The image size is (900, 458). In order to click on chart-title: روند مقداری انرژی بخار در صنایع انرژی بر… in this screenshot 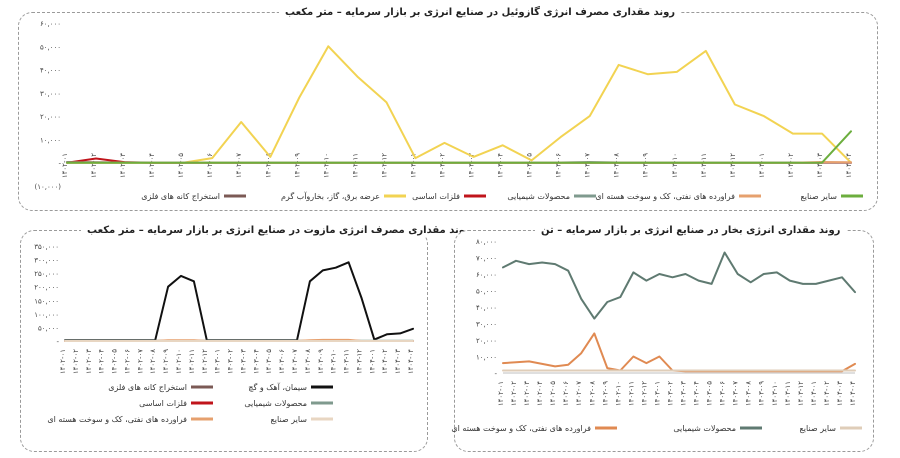, I will do `click(691, 230)`.